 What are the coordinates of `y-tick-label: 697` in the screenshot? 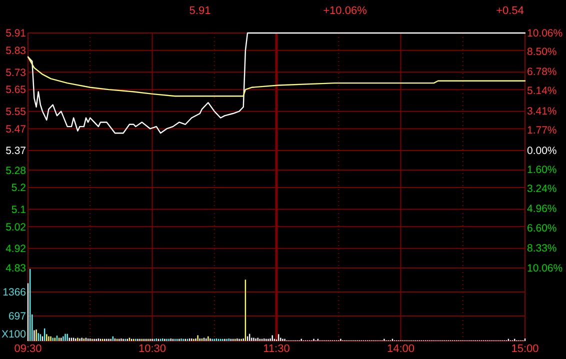 It's located at (17, 316).